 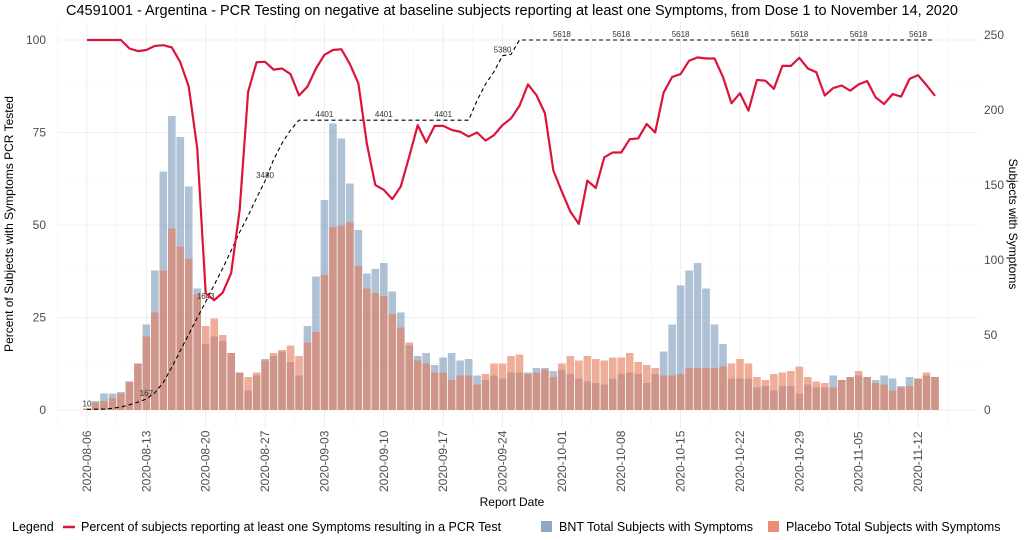 I want to click on legend-title: Legend, so click(x=33, y=527).